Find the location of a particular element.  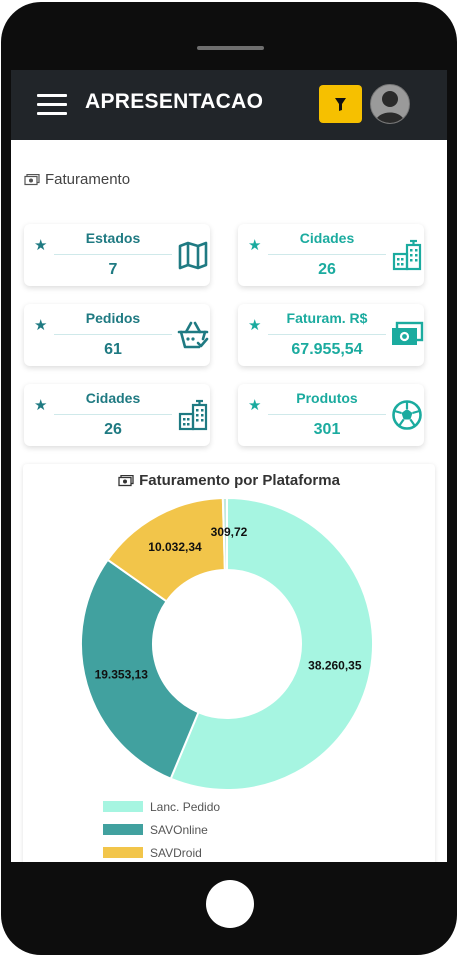

user-icon is located at coordinates (390, 107).